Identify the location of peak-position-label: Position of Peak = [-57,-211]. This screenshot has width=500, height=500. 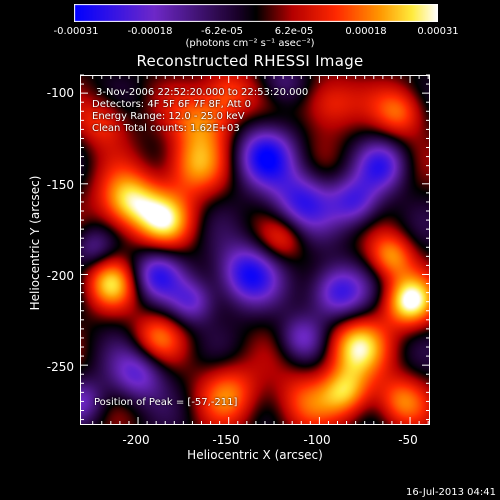
(166, 402).